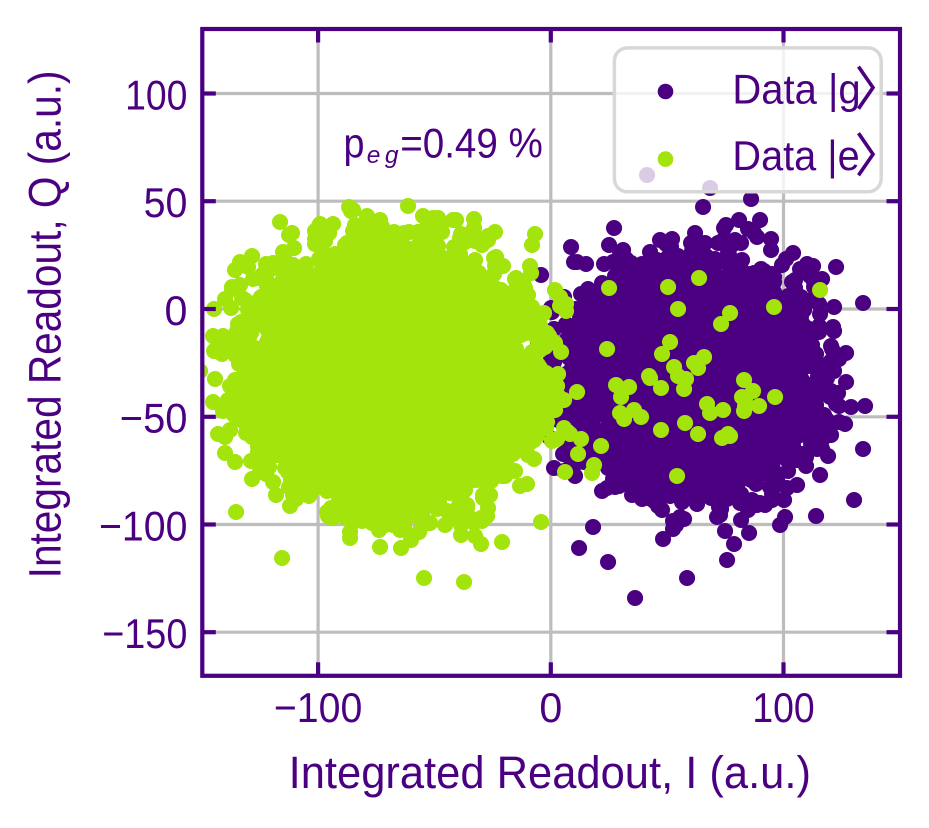  What do you see at coordinates (154, 418) in the screenshot?
I see `svg-text: −50` at bounding box center [154, 418].